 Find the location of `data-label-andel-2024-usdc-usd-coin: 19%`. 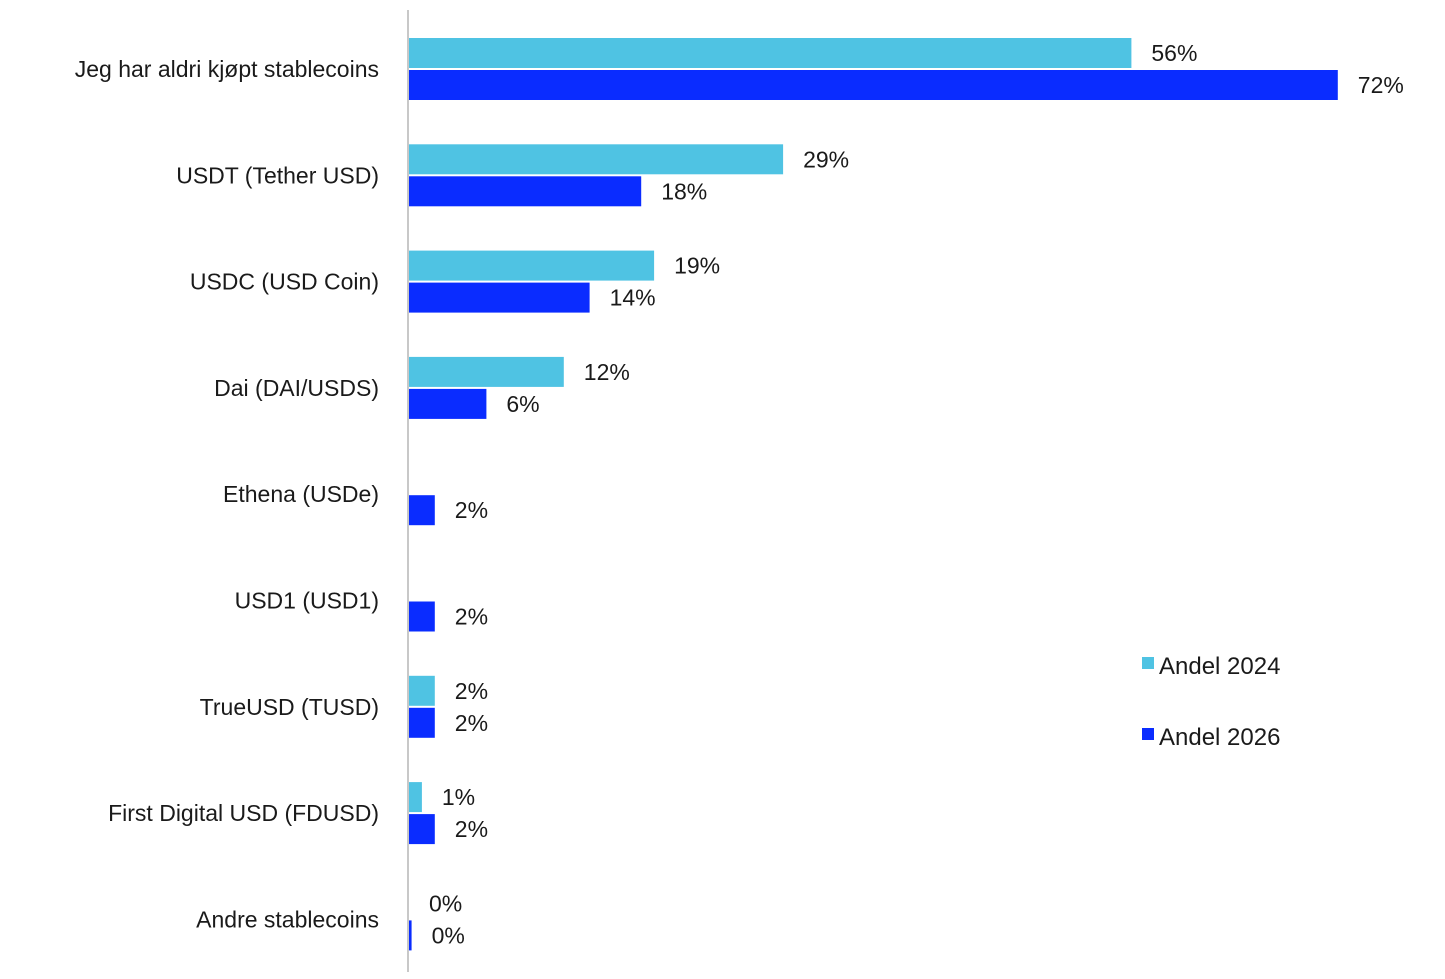

data-label-andel-2024-usdc-usd-coin: 19% is located at coordinates (697, 266).